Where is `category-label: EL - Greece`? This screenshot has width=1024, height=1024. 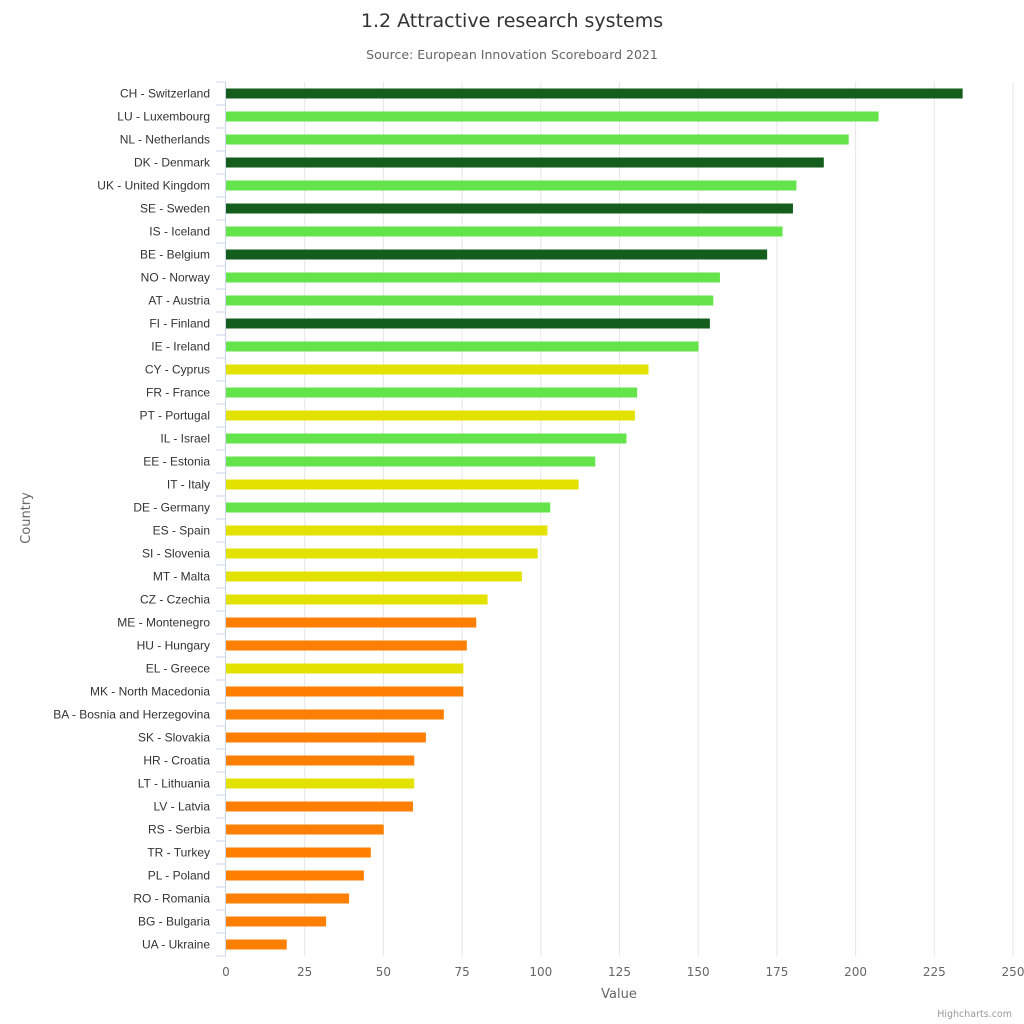
category-label: EL - Greece is located at coordinates (178, 669).